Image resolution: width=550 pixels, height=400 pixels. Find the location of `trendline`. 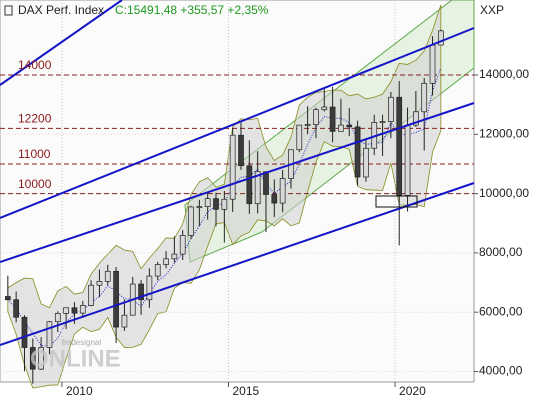

trendline is located at coordinates (61, 43).